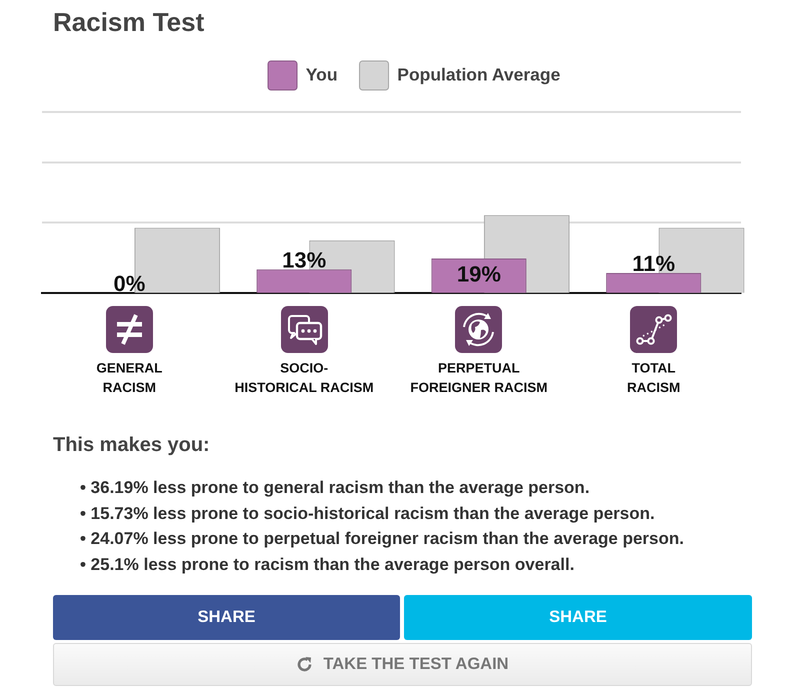 The height and width of the screenshot is (700, 807). I want to click on x-tick-label: GENERAL RACISM, so click(129, 377).